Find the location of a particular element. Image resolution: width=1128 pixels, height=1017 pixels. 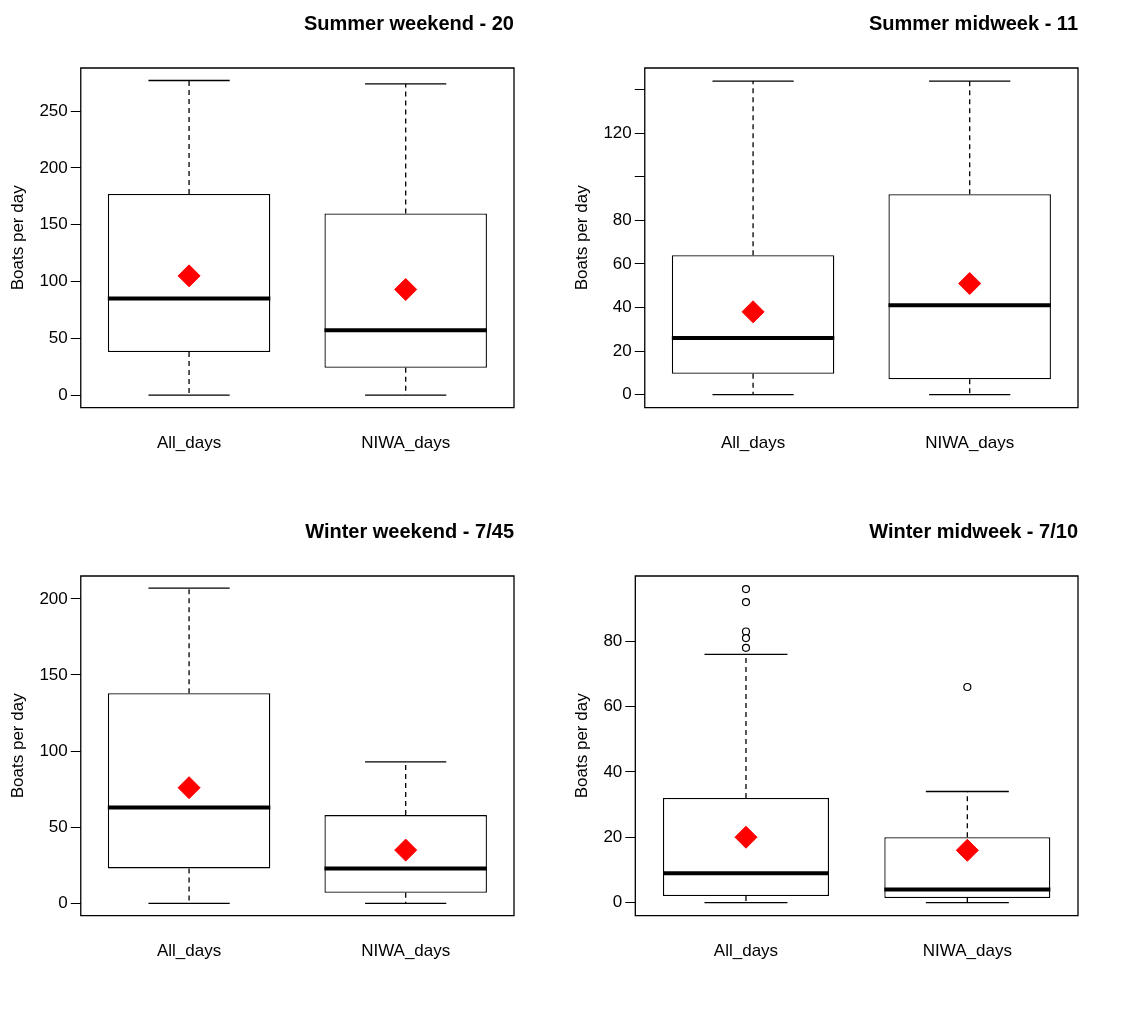

chart-title: Winter midweek - 7/10 is located at coordinates (973, 530).